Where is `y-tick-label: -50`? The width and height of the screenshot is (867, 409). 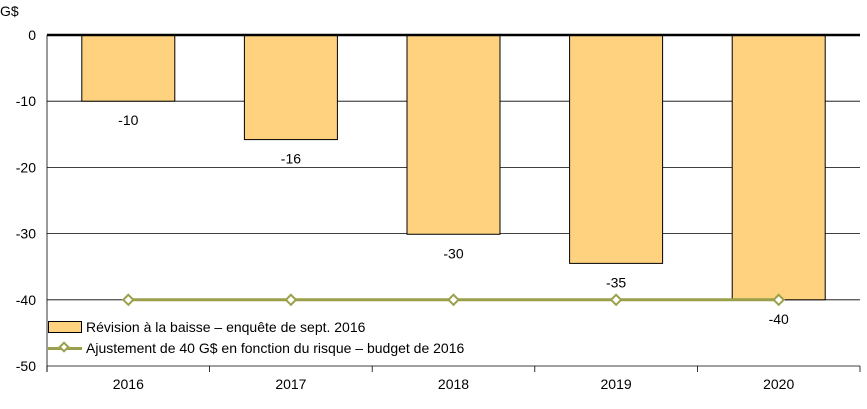 y-tick-label: -50 is located at coordinates (26, 366).